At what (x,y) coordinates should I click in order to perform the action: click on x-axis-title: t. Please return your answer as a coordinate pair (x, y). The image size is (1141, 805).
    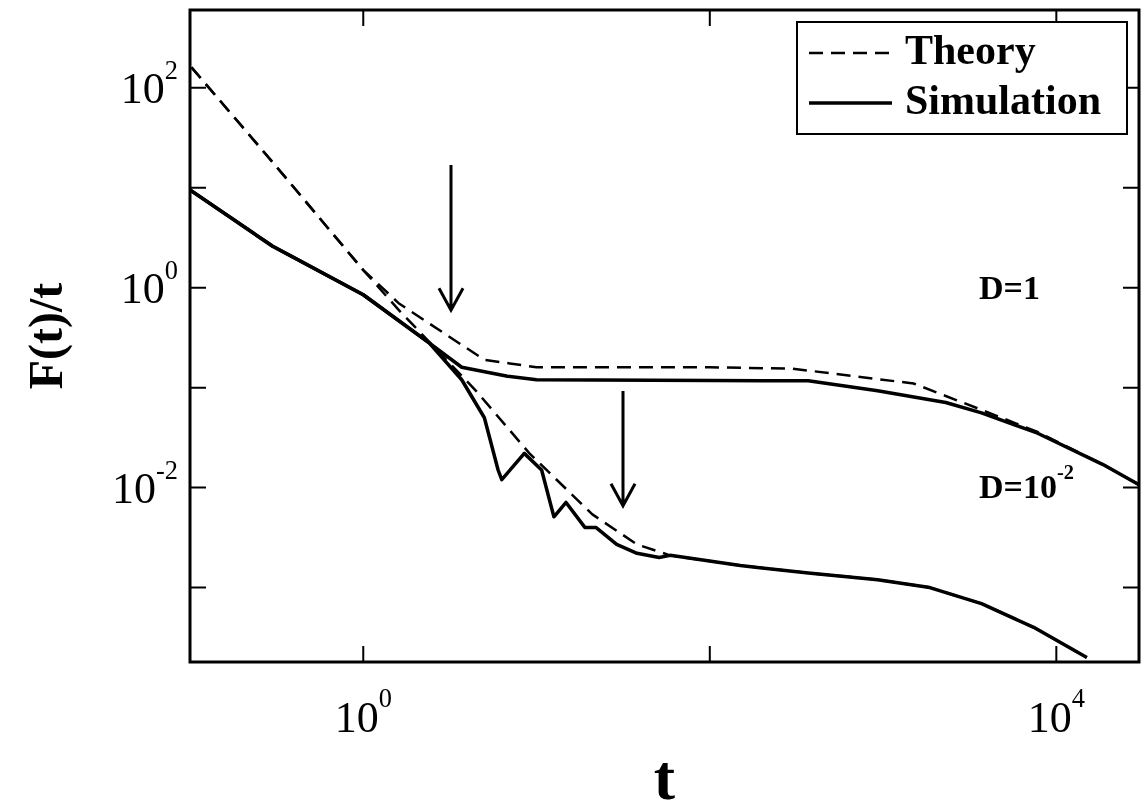
    Looking at the image, I should click on (664, 773).